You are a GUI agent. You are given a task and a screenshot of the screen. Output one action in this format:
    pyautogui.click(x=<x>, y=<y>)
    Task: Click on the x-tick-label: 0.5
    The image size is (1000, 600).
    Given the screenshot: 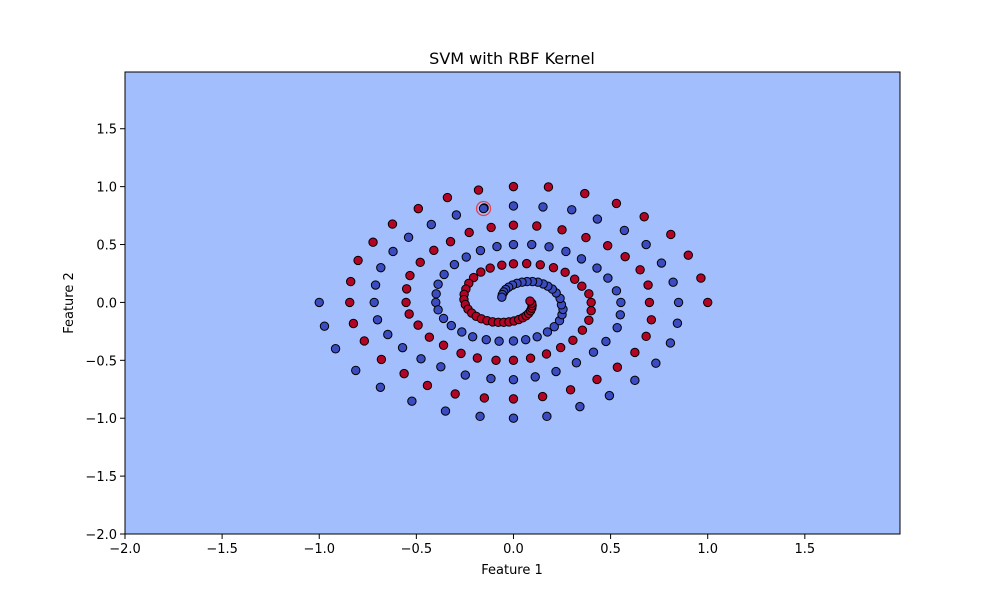 What is the action you would take?
    pyautogui.click(x=610, y=549)
    